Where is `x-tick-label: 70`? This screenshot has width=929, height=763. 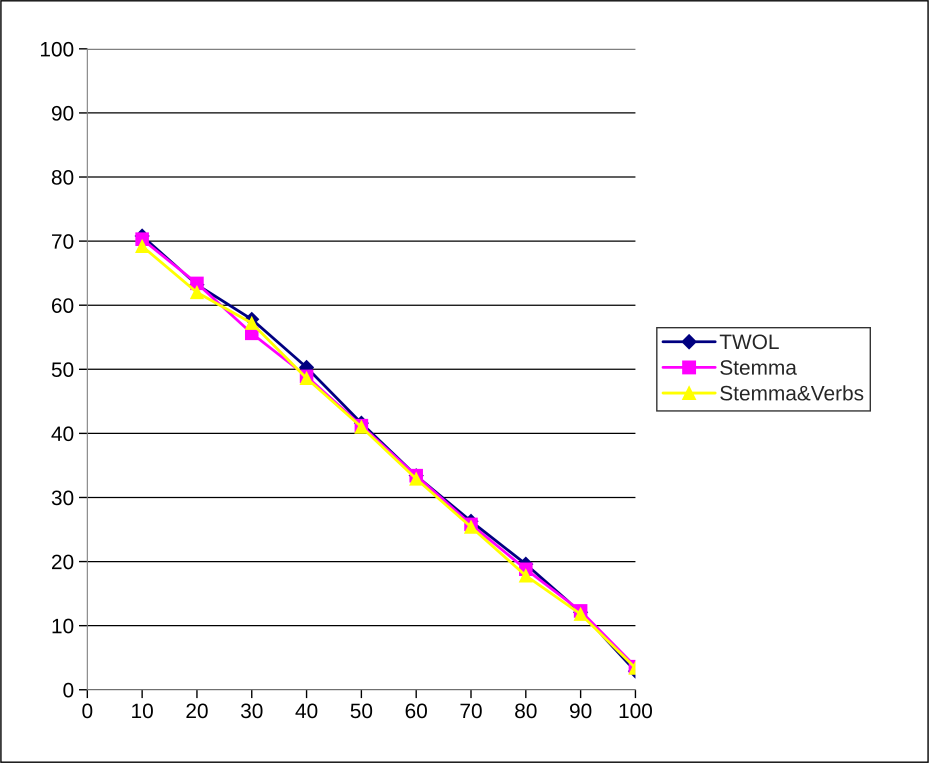 x-tick-label: 70 is located at coordinates (471, 710).